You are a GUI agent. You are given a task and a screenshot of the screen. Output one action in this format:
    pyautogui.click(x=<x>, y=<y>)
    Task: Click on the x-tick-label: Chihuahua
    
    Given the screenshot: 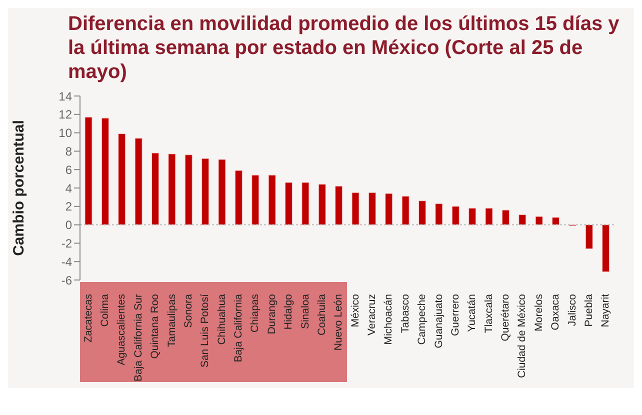 What is the action you would take?
    pyautogui.click(x=222, y=319)
    